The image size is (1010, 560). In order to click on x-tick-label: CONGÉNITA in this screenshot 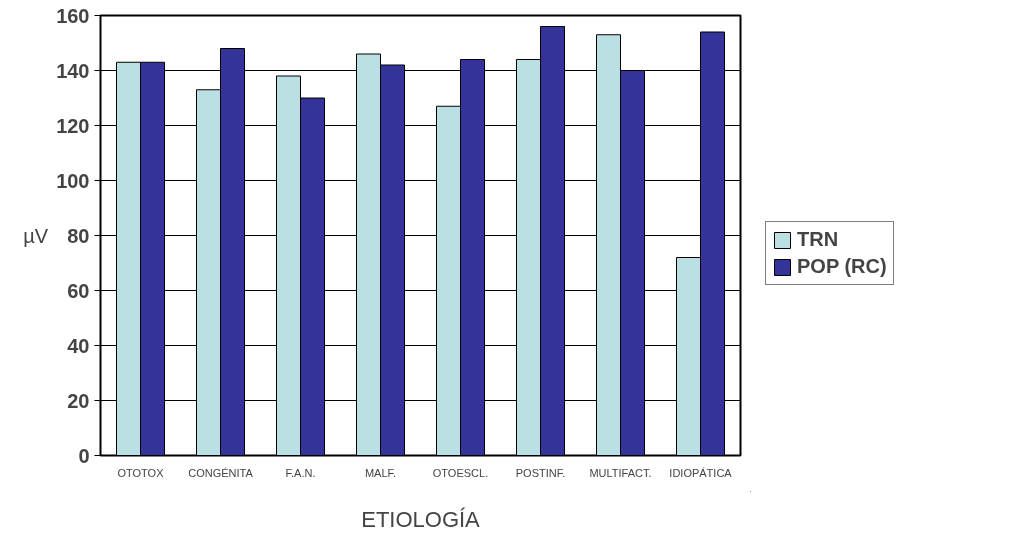, I will do `click(221, 472)`.